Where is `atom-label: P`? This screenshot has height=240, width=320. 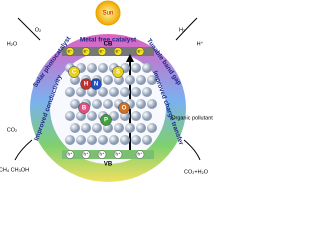
atom-label: P is located at coordinates (106, 121).